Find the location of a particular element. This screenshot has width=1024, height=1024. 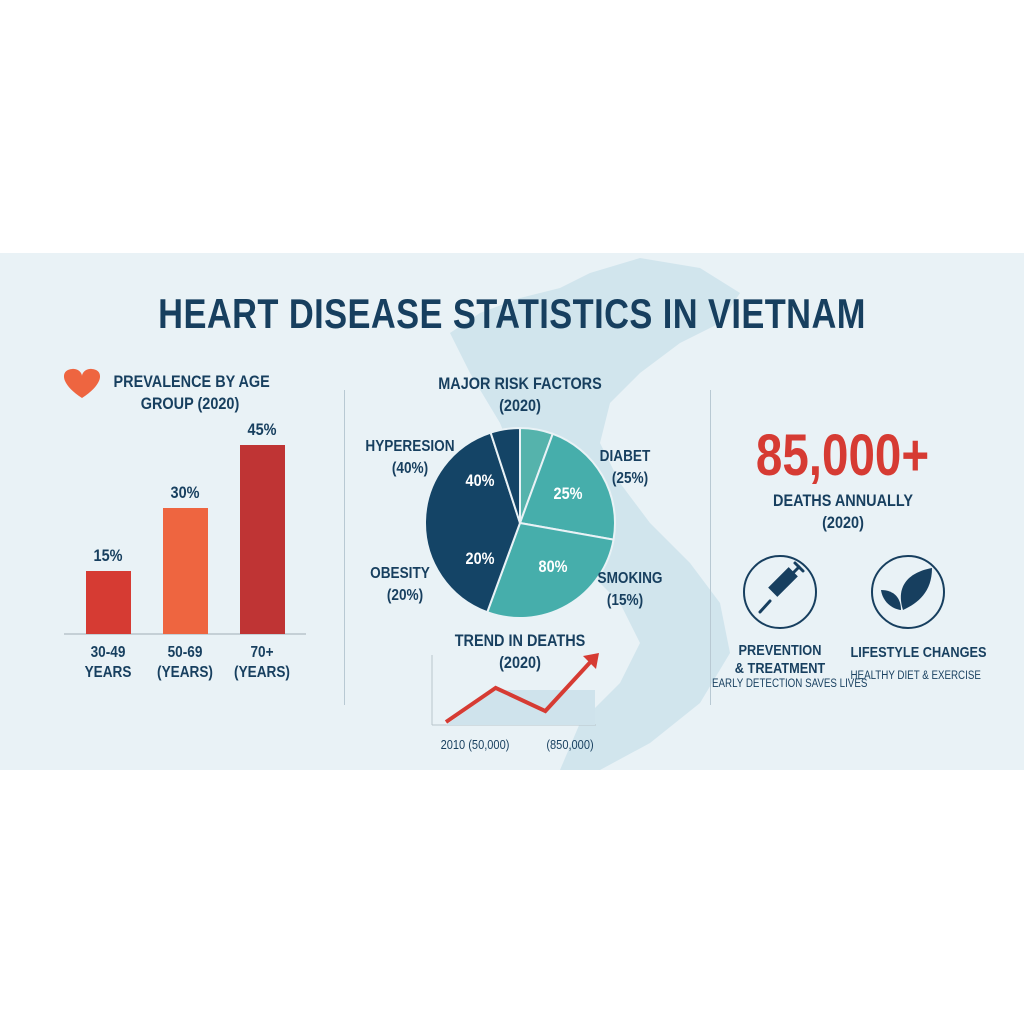

deaths-caption-line2: (2020) is located at coordinates (843, 522).